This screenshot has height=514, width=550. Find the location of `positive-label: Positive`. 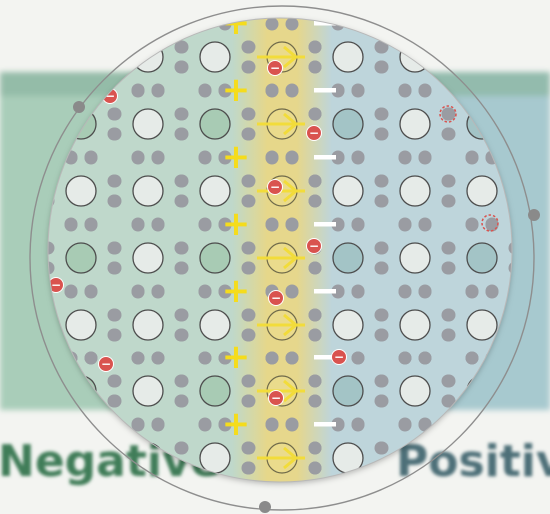

positive-label: Positive is located at coordinates (473, 461).